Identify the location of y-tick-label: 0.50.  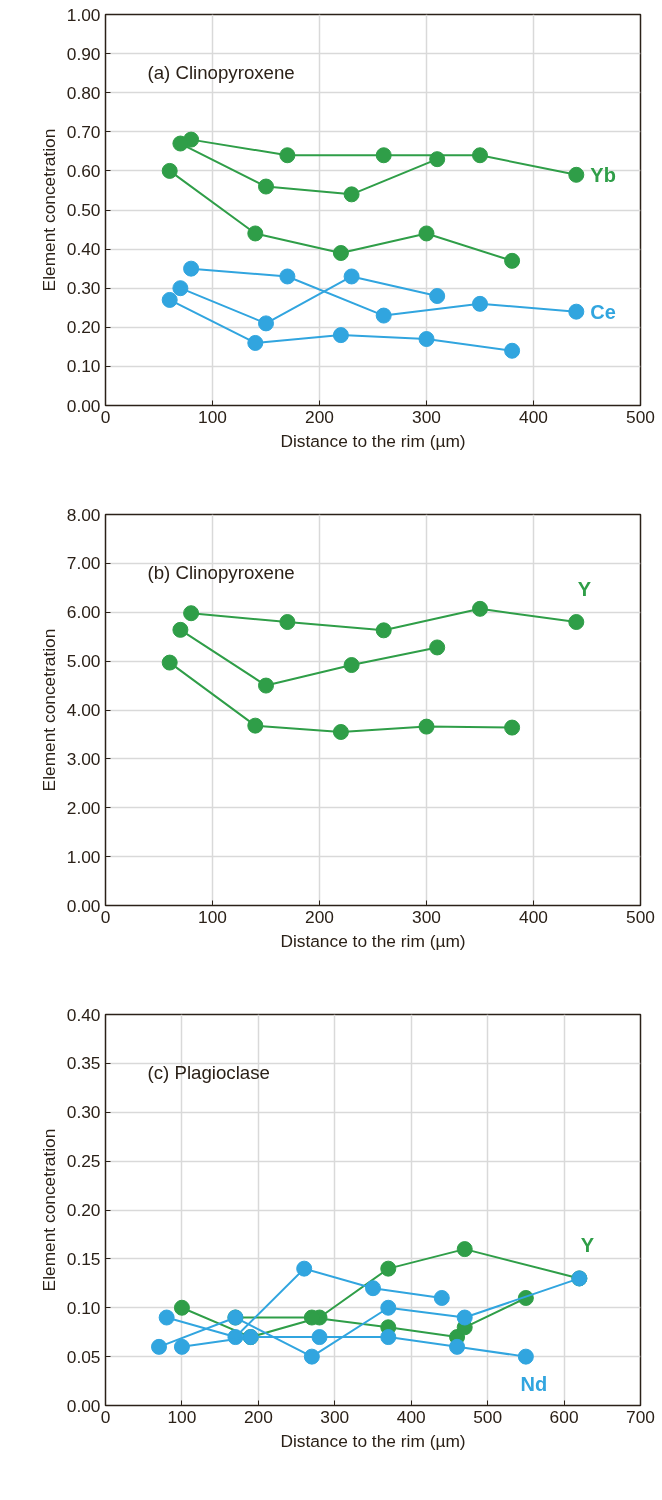
(83, 210).